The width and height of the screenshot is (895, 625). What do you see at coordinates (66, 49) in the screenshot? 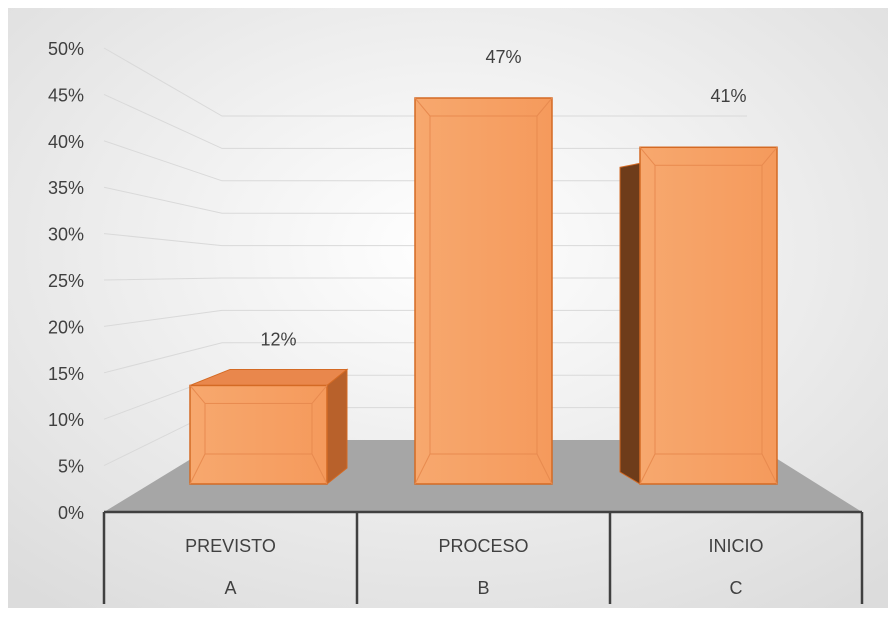
I see `y-tick-label: 50%` at bounding box center [66, 49].